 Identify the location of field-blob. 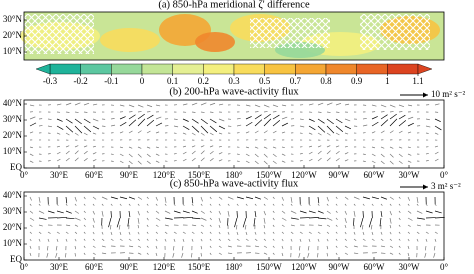
(130, 40).